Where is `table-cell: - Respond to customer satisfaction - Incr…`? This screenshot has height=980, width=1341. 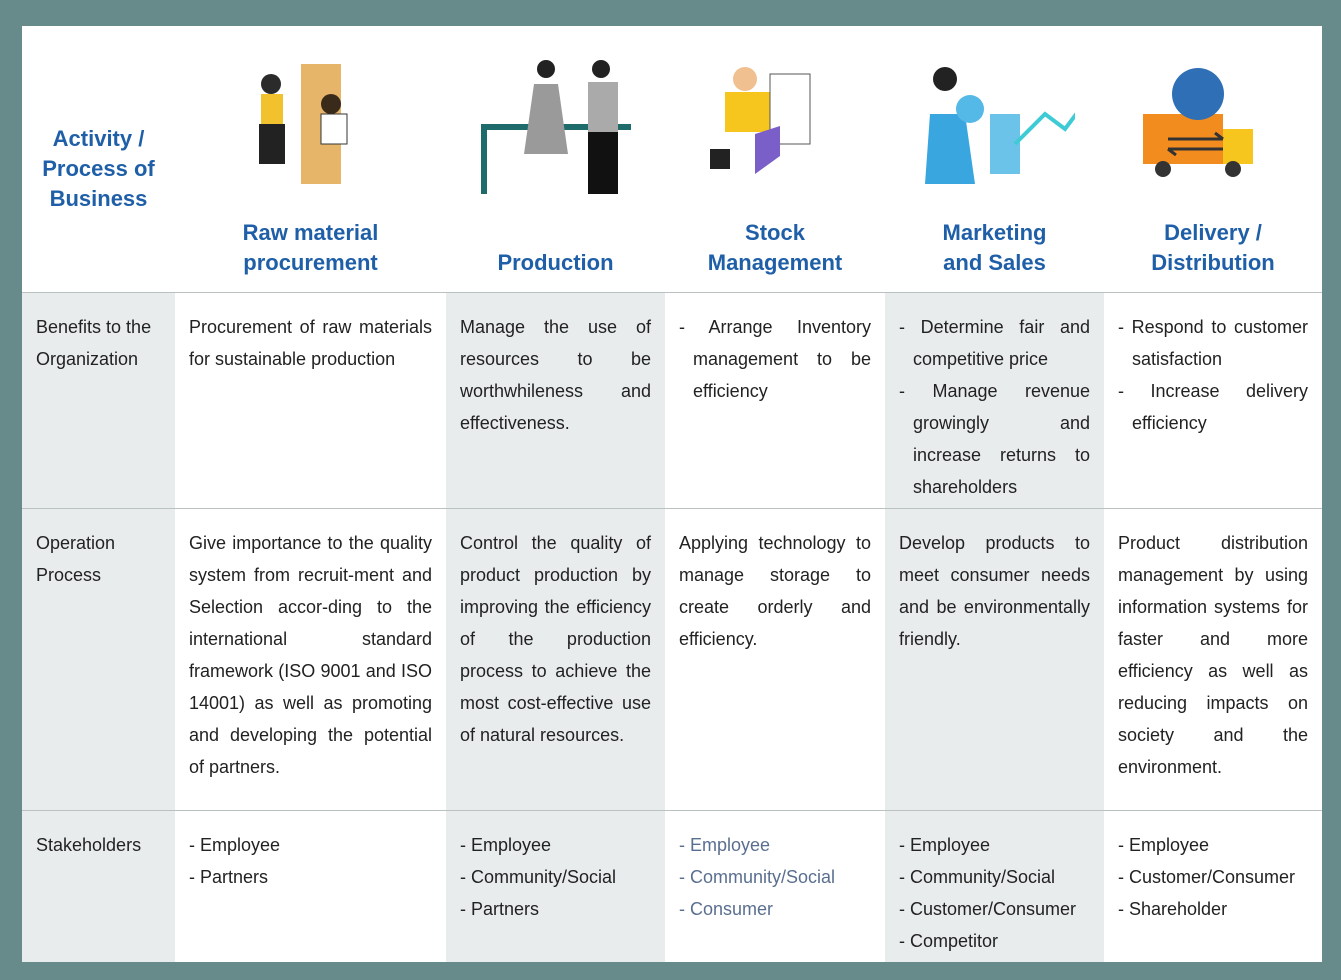
table-cell: - Respond to customer satisfaction - Incr… is located at coordinates (1213, 400).